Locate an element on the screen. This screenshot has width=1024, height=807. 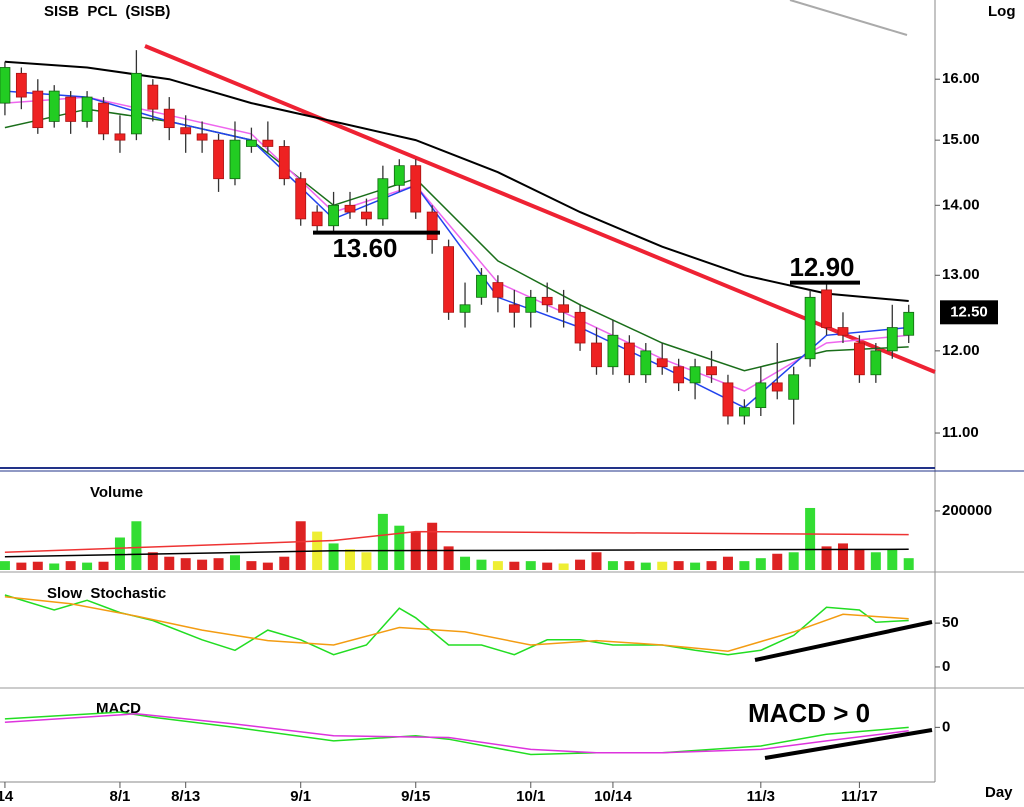
x-tick-label: 10/1 is located at coordinates (530, 796).